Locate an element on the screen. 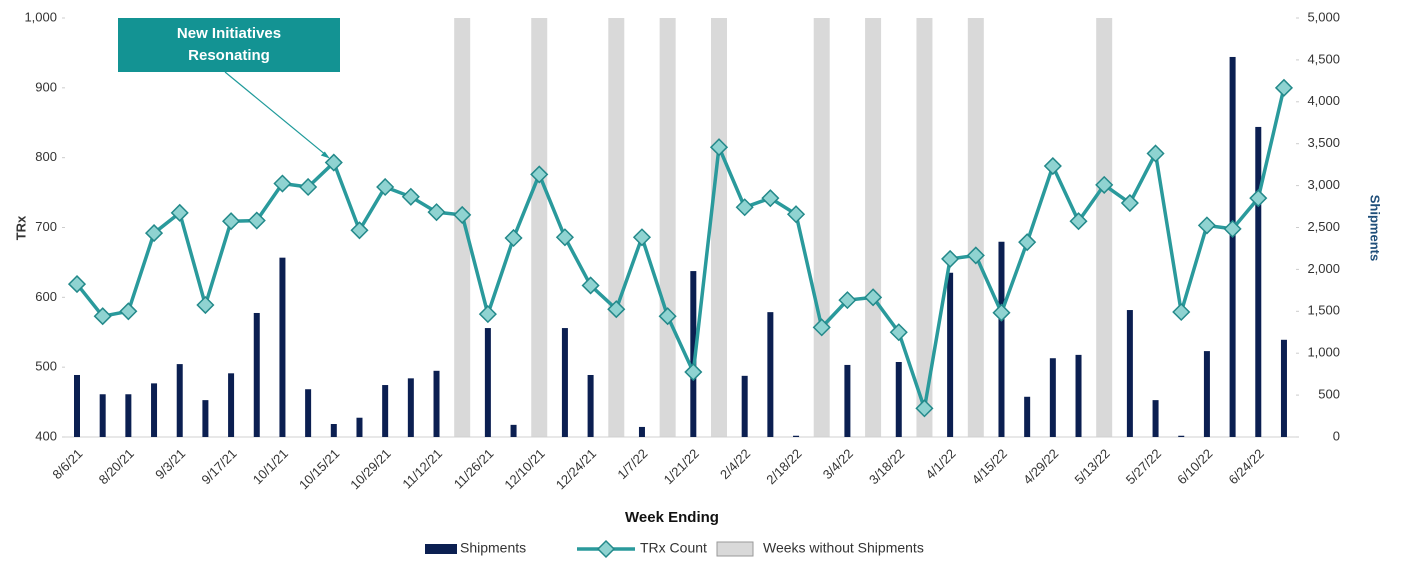  annotation-arrowhead is located at coordinates (325, 155).